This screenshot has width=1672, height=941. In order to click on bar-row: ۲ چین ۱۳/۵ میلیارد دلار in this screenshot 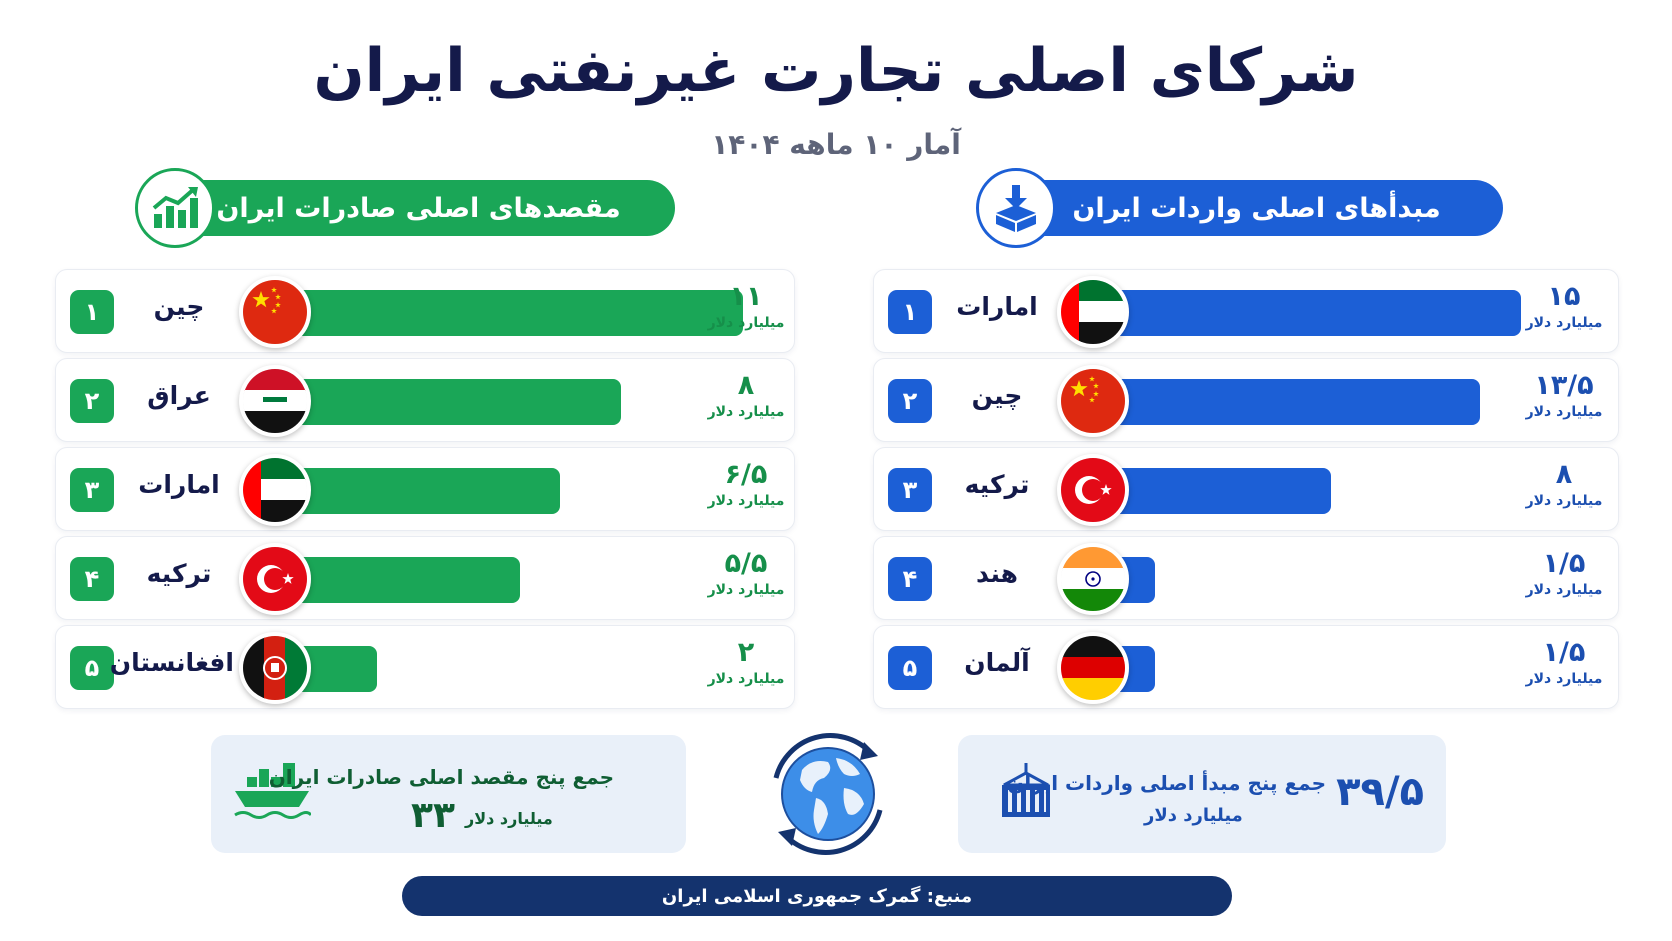, I will do `click(1246, 400)`.